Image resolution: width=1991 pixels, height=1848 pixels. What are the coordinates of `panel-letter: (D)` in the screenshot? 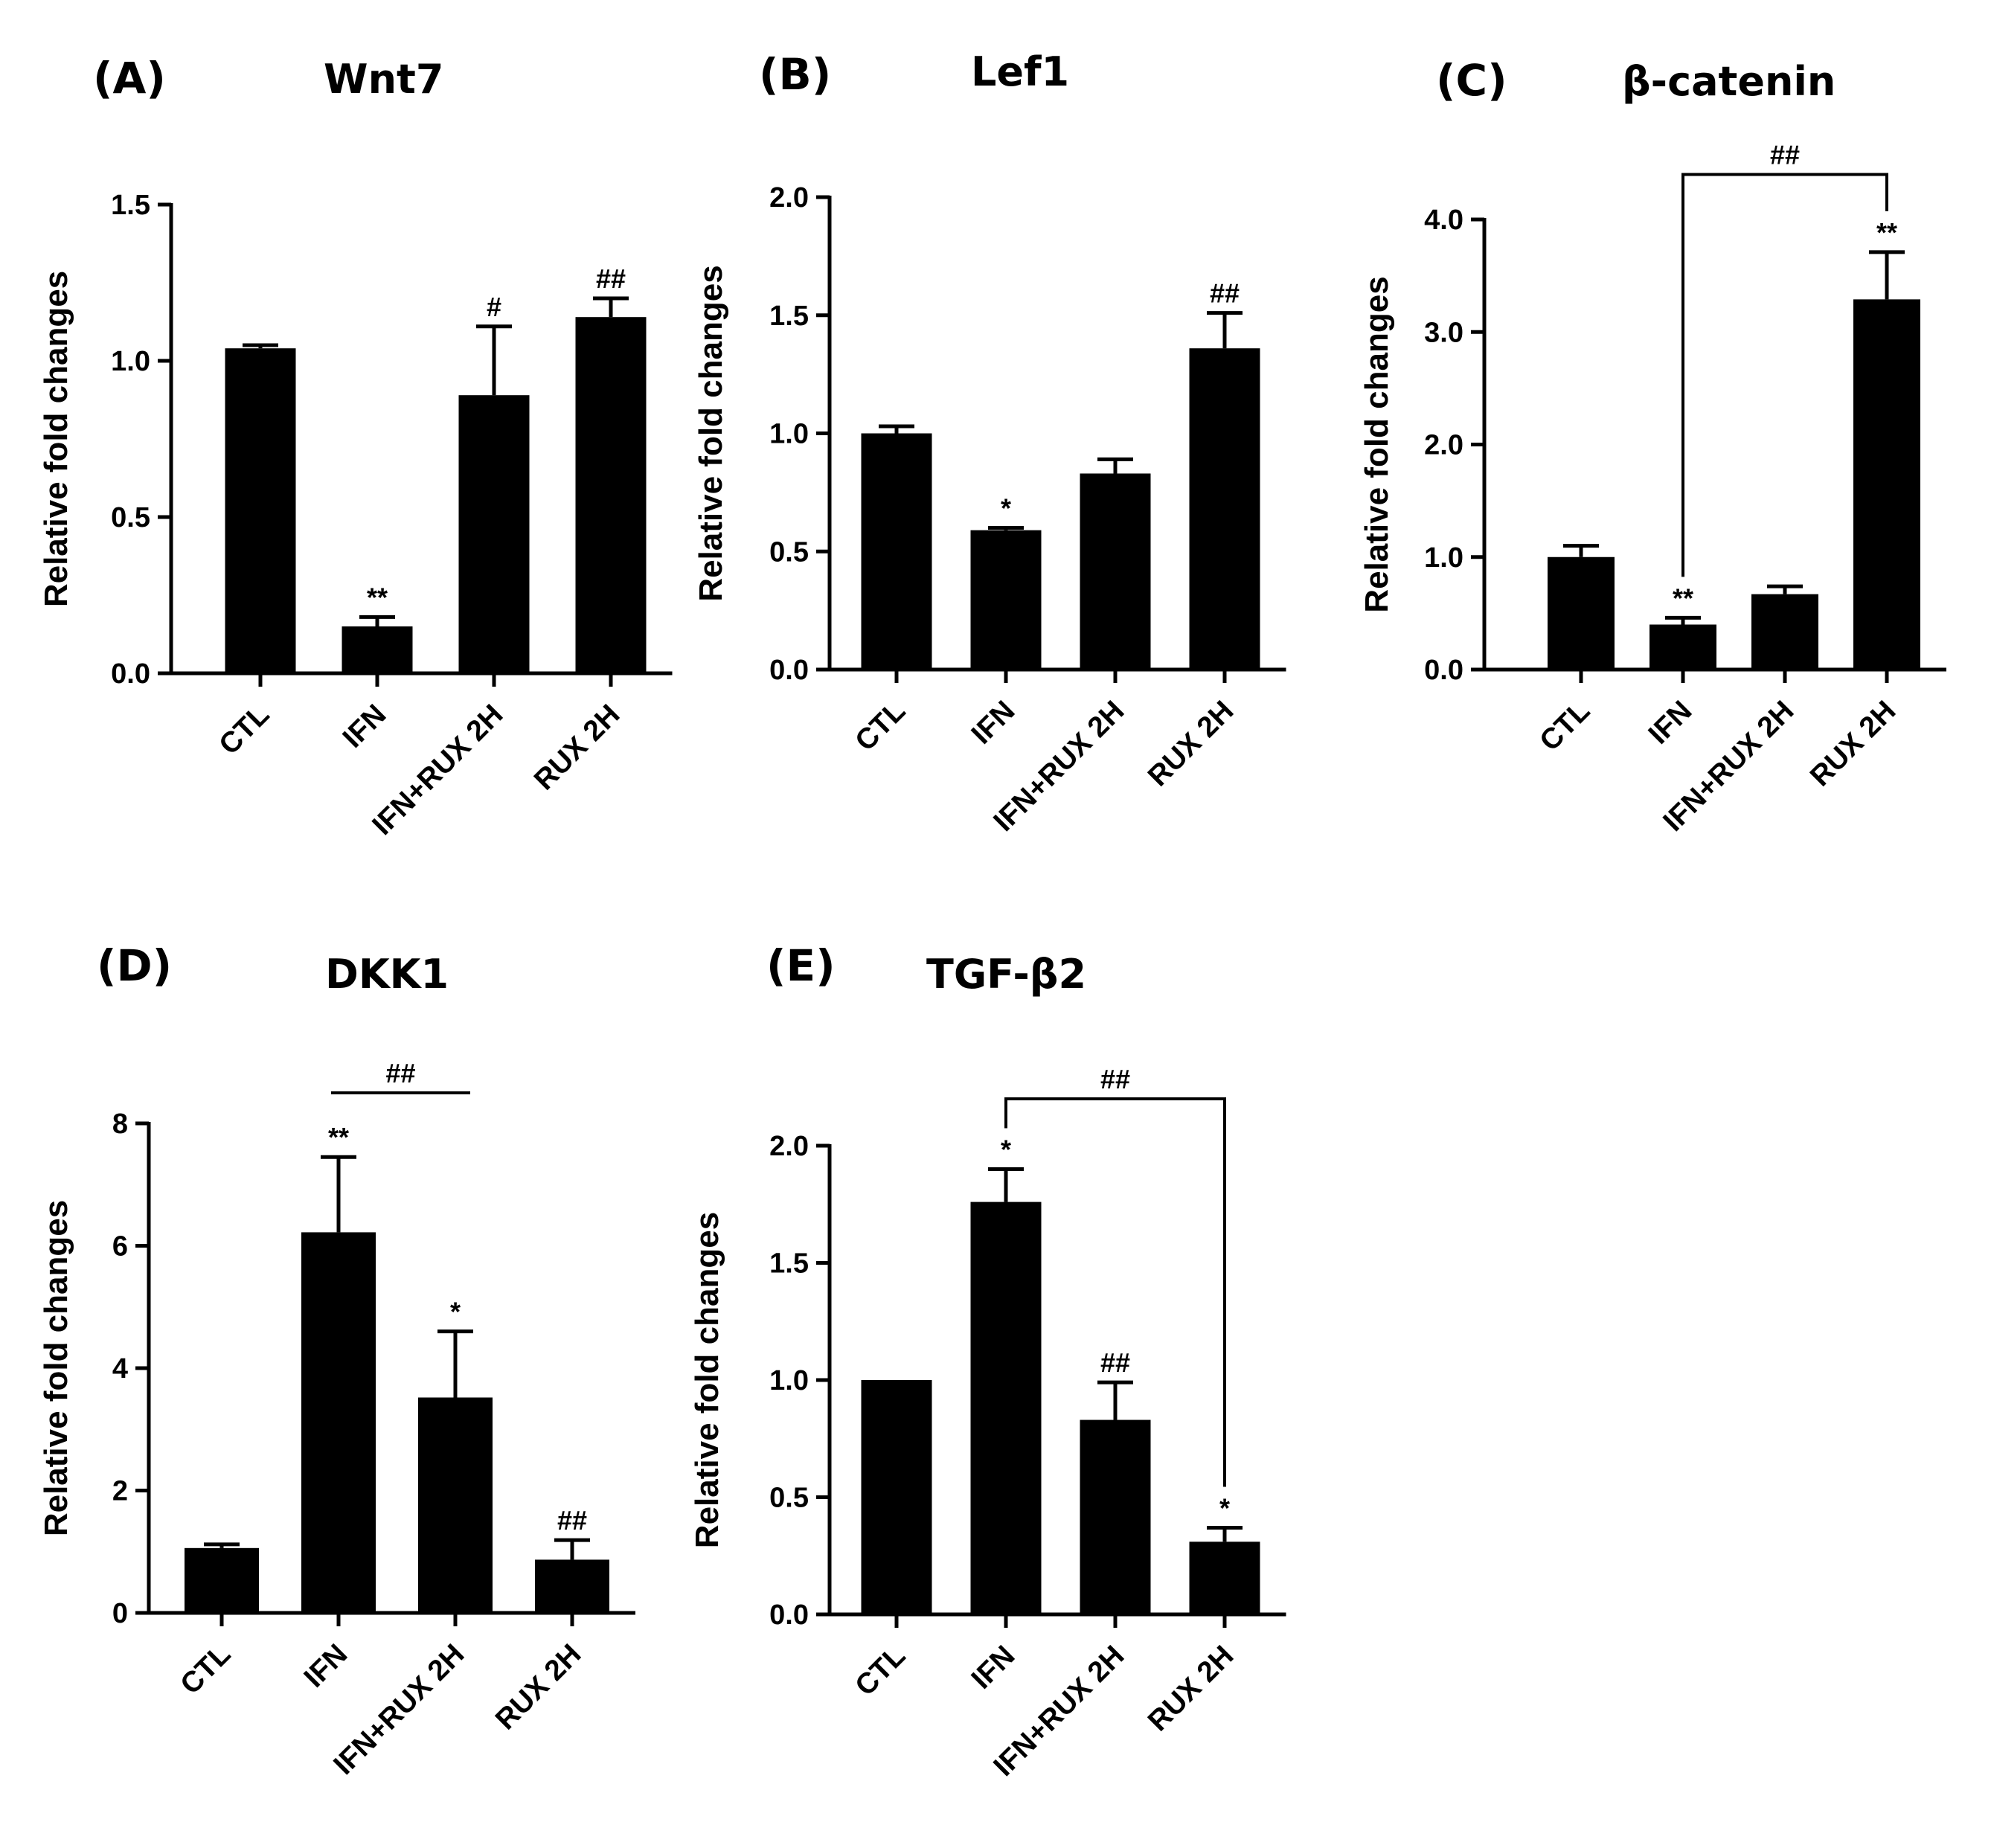 It's located at (134, 965).